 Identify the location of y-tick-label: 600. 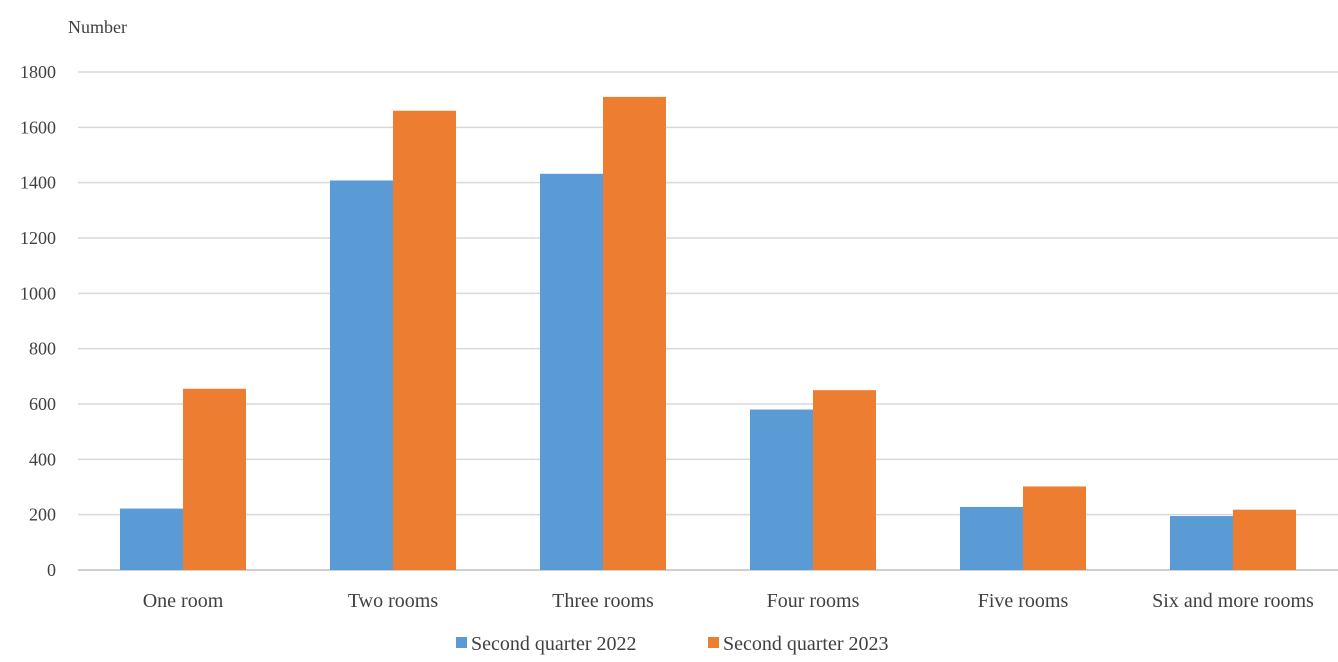
(42, 404).